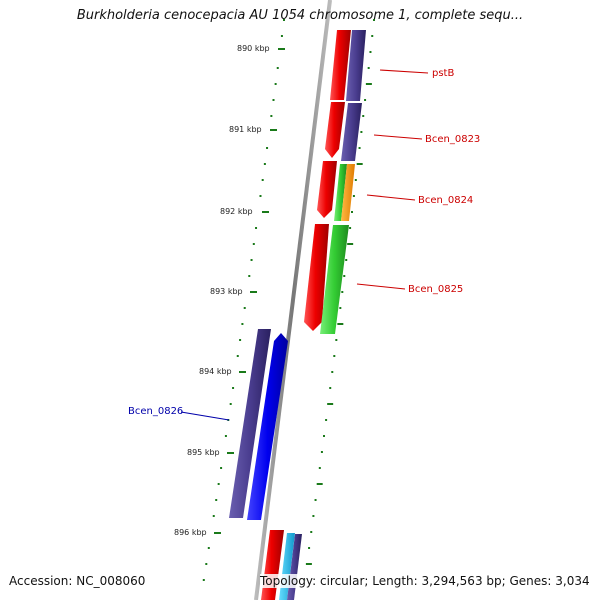  I want to click on accession-text: Accession: NC_008060, so click(77, 581).